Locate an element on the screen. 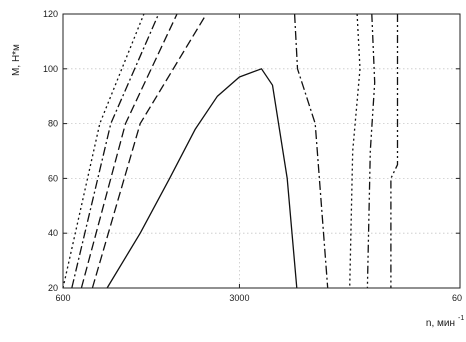  y-tick-label: 100 is located at coordinates (50, 69).